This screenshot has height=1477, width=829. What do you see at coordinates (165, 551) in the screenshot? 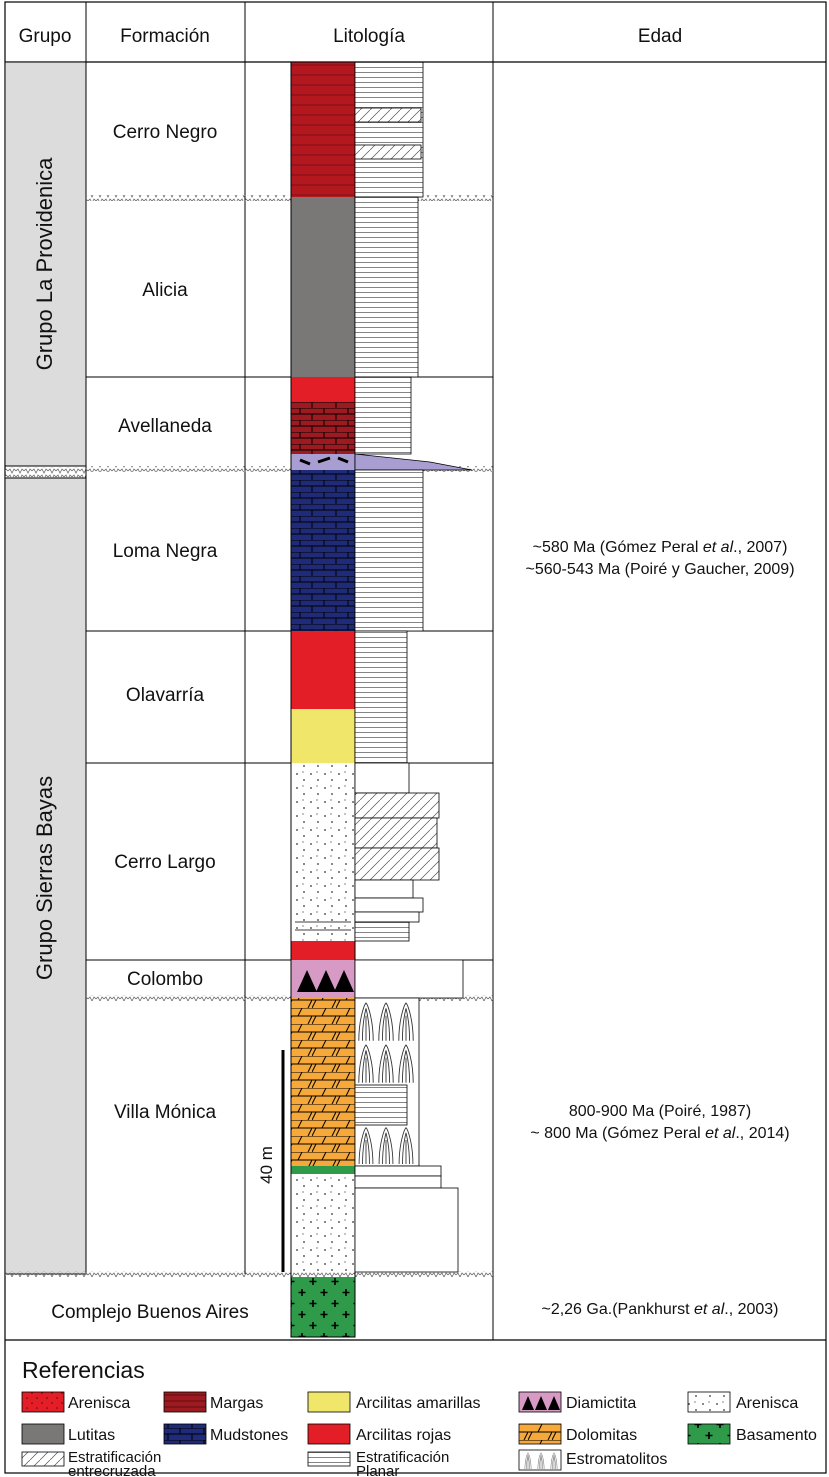
I see `formation-loma-negra: Loma Negra` at bounding box center [165, 551].